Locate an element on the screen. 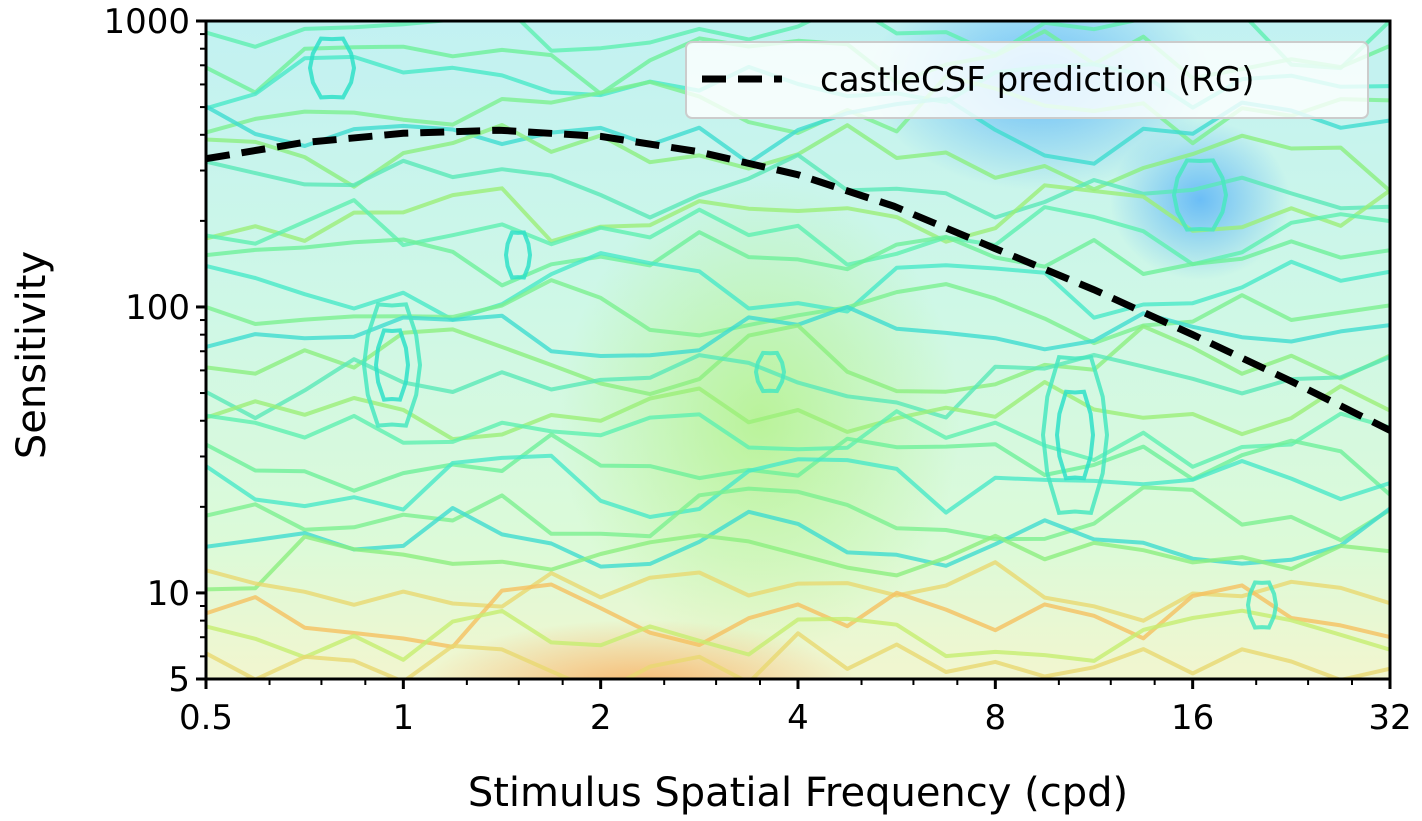 The height and width of the screenshot is (821, 1422). legend-box is located at coordinates (1027, 80).